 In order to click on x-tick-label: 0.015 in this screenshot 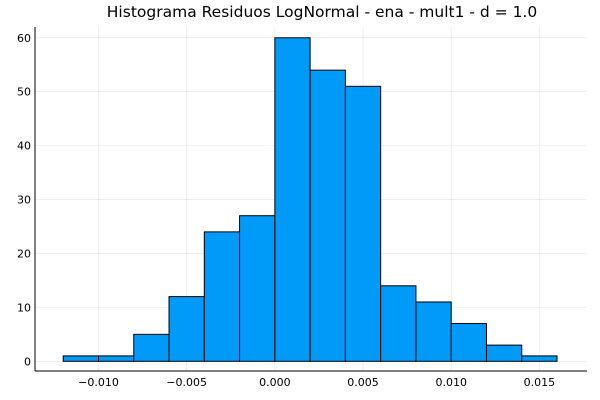, I will do `click(540, 382)`.